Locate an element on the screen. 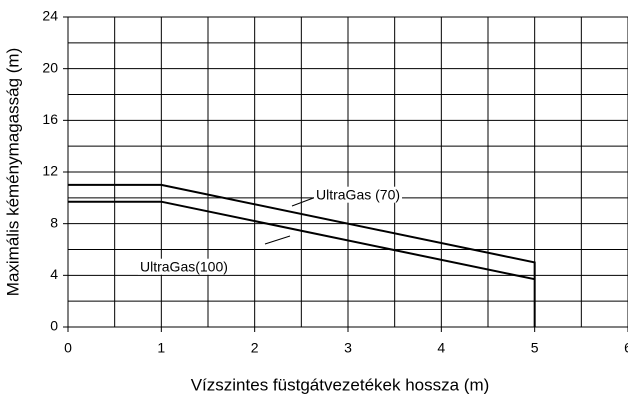 This screenshot has width=628, height=401. x-tick-label: 4 is located at coordinates (441, 348).